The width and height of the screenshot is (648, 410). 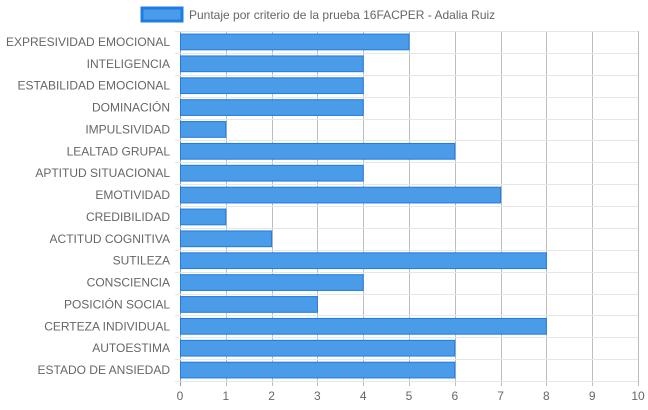 What do you see at coordinates (128, 217) in the screenshot?
I see `category-label: CREDIBILIDAD` at bounding box center [128, 217].